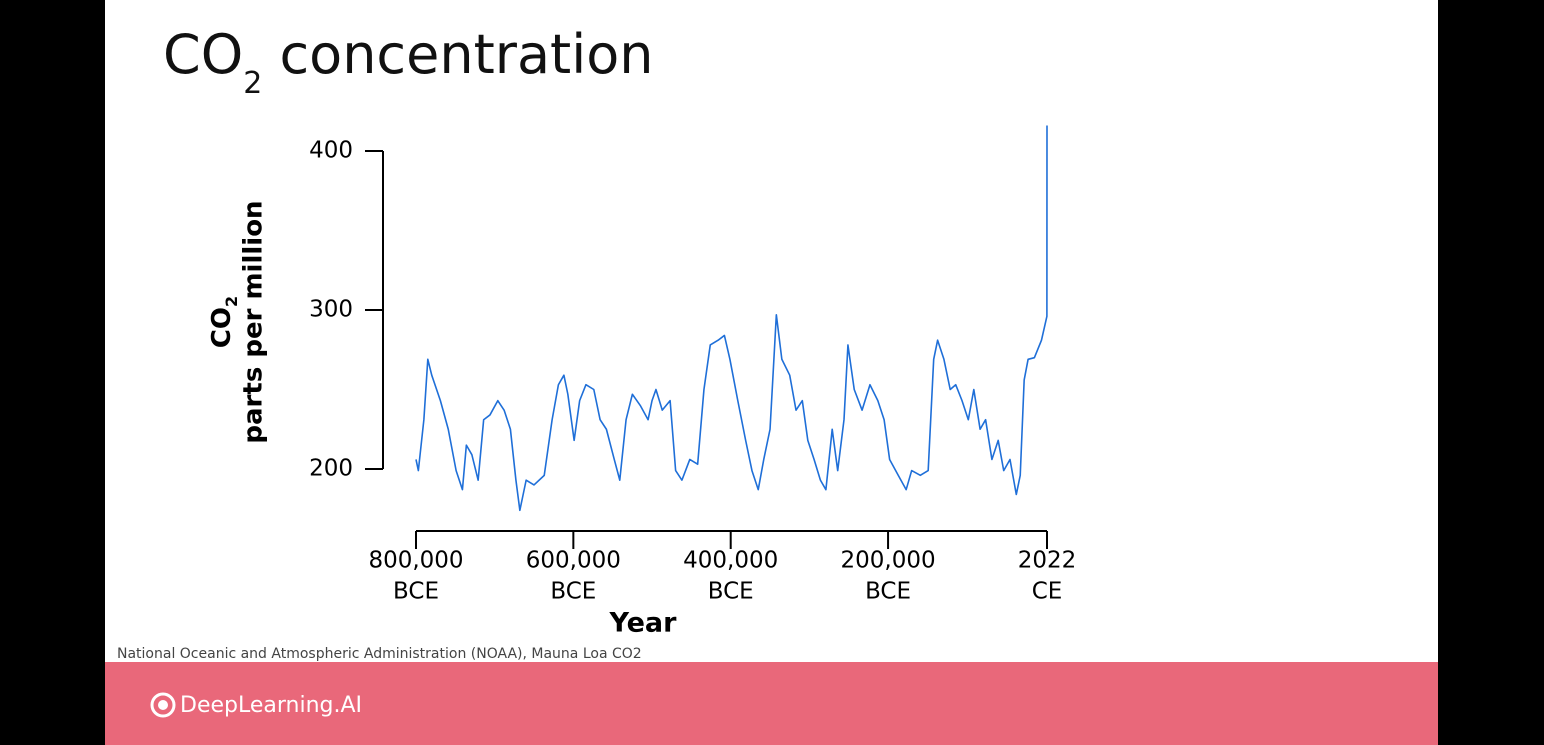  I want to click on slide-title: CO2 concentration, so click(408, 62).